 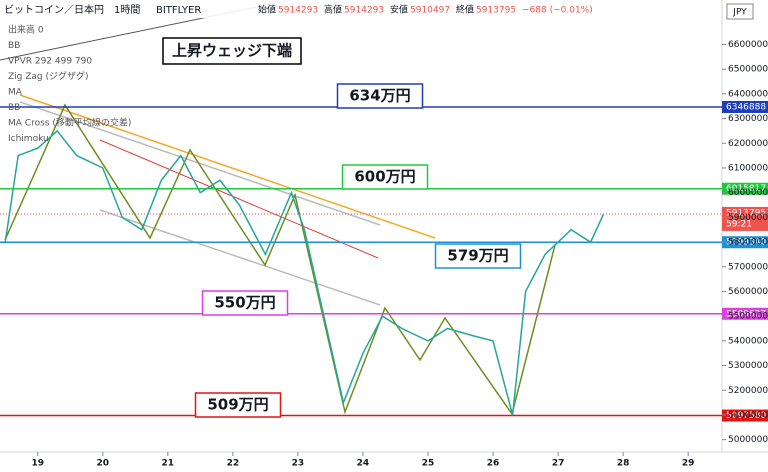 I want to click on ohlc-value: 5913795, so click(x=496, y=11).